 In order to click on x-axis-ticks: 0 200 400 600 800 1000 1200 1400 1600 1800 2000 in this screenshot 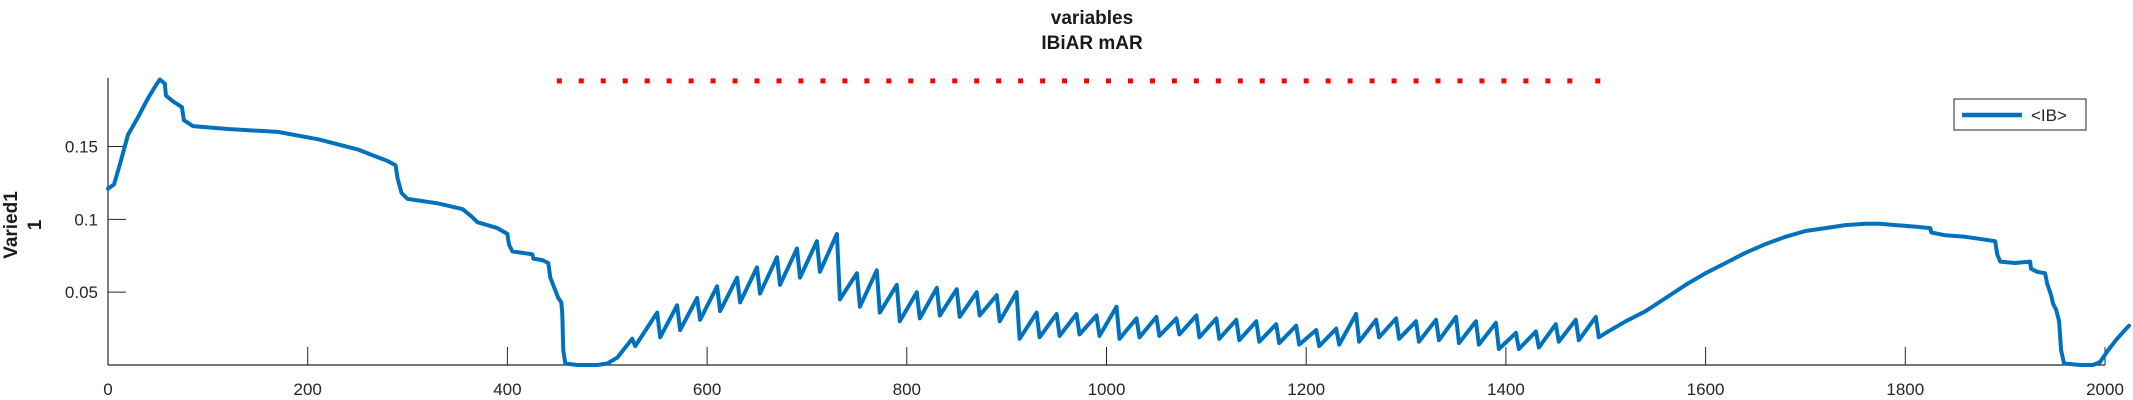, I will do `click(1113, 373)`.